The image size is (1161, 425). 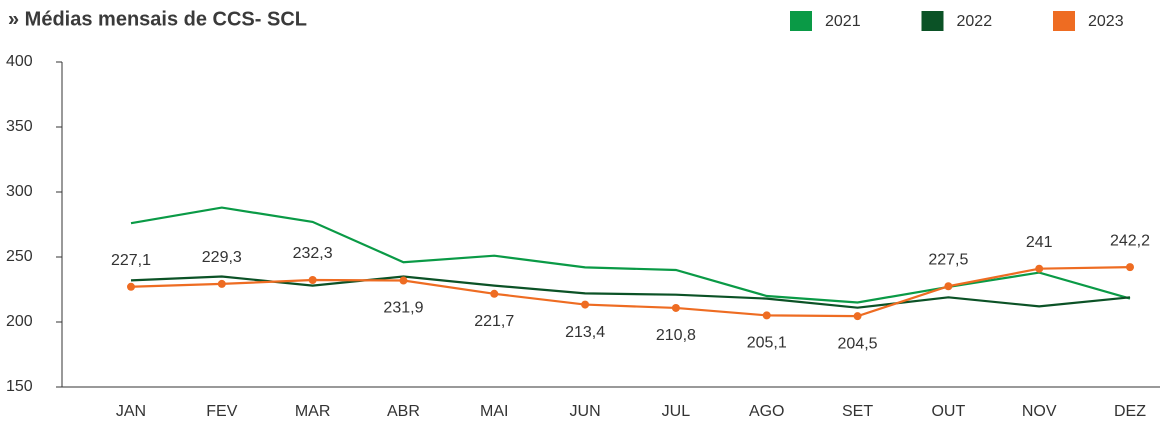 I want to click on line, so click(x=630, y=292).